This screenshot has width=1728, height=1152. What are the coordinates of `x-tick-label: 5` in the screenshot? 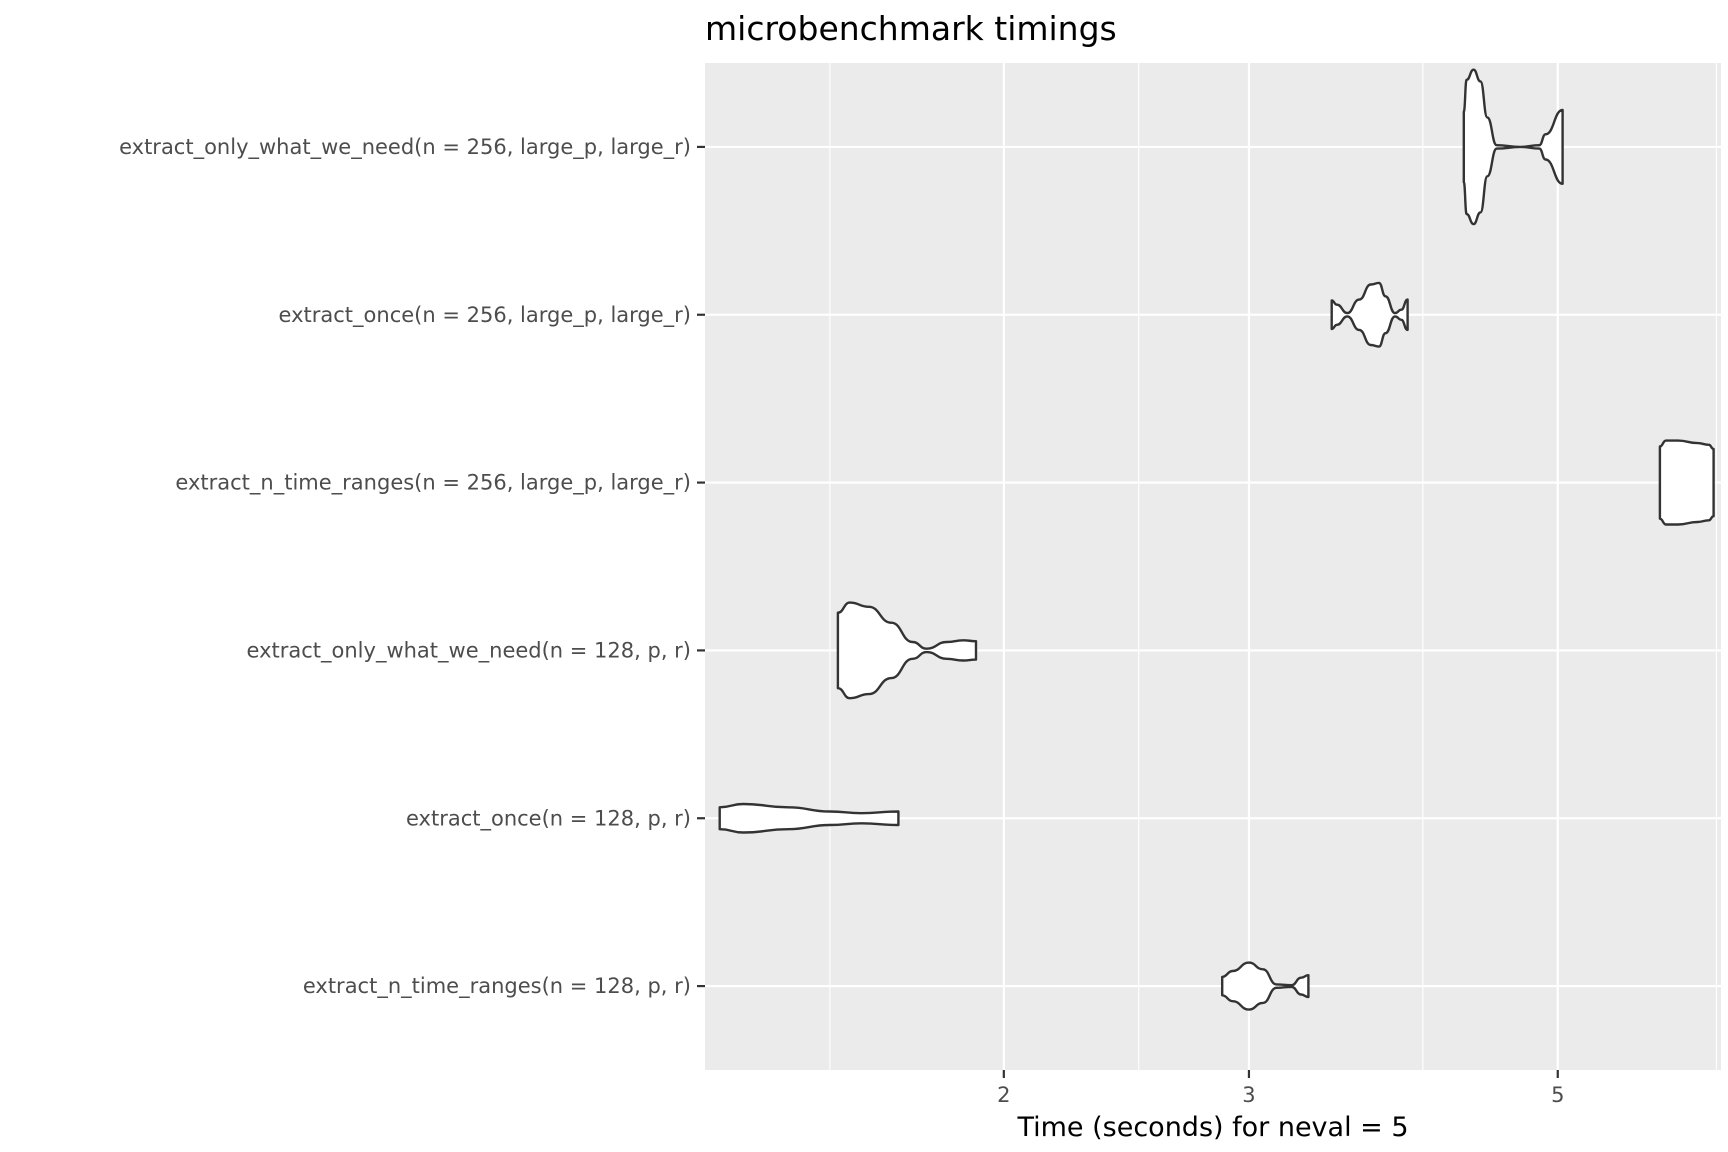 It's located at (1557, 1095).